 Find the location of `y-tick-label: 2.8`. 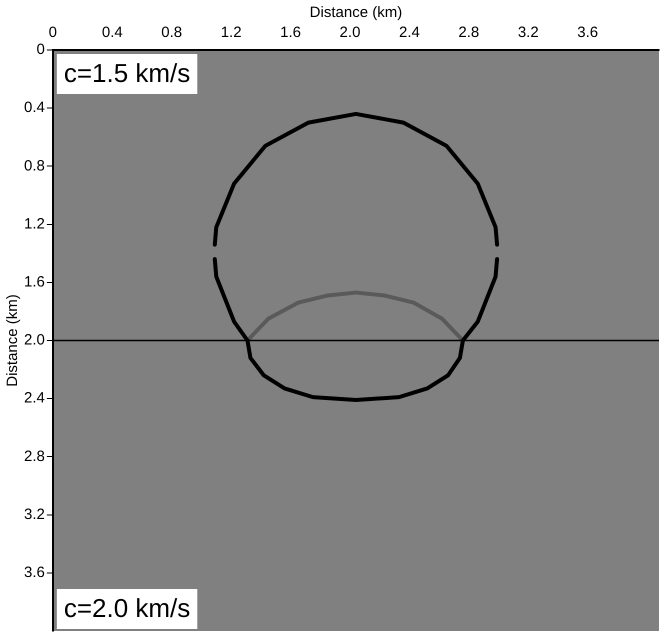

y-tick-label: 2.8 is located at coordinates (34, 456).